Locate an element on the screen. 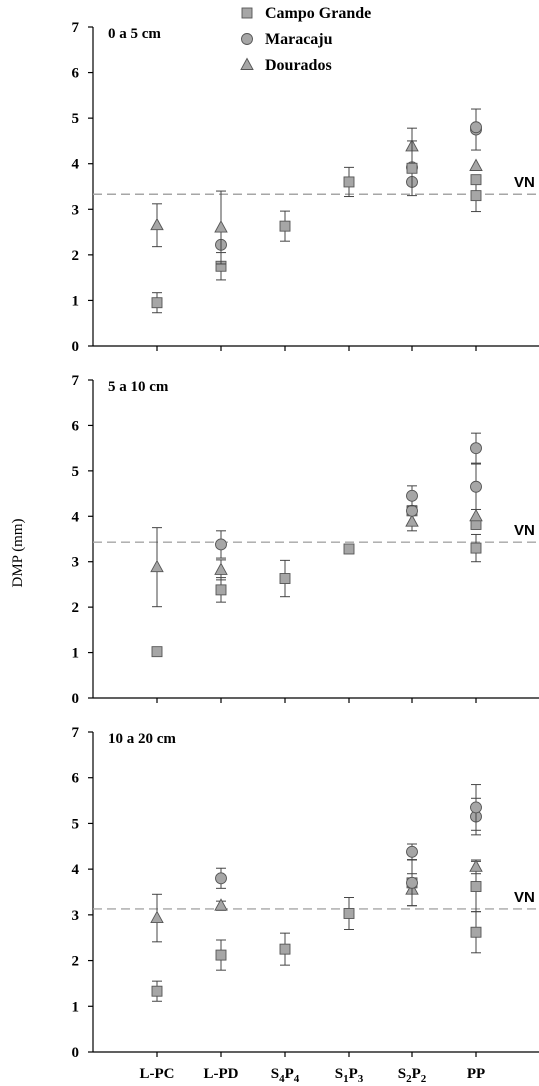  legend-marker-triangle is located at coordinates (247, 63).